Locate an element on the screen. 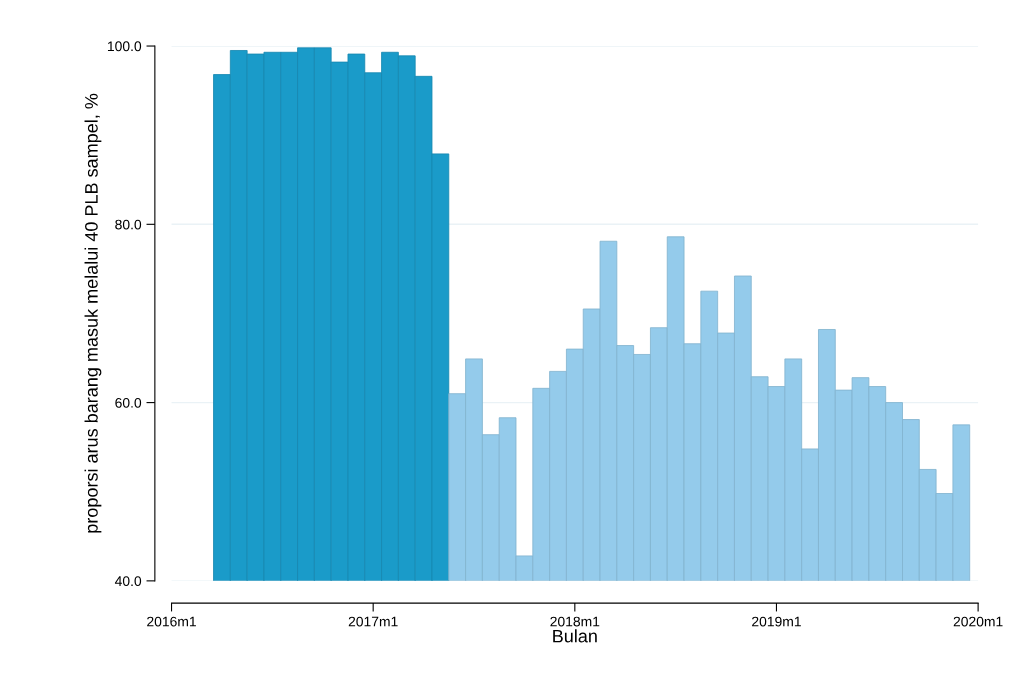  y-axis-title: proporsi arus barang masuk melalui 40 PLB sampel, % is located at coordinates (93, 313).